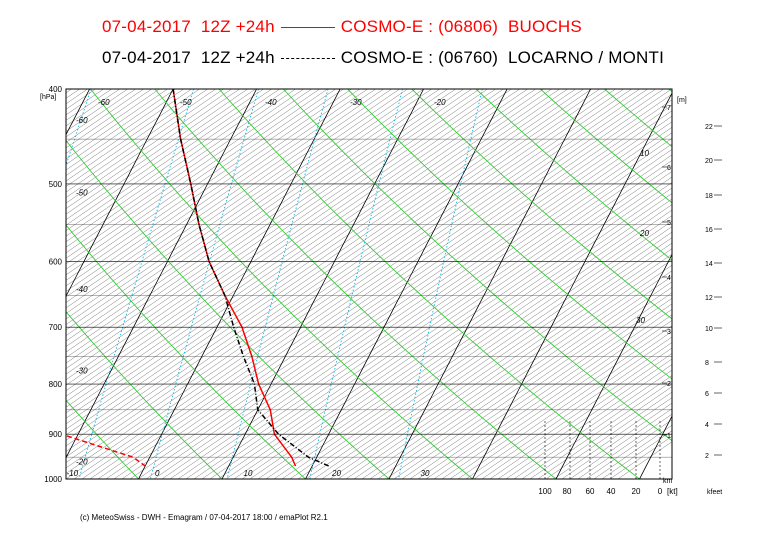 The image size is (766, 541). I want to click on kfeet-label: 6, so click(707, 394).